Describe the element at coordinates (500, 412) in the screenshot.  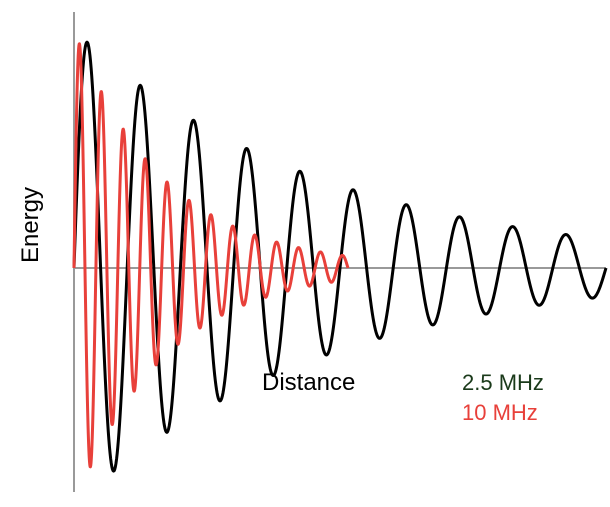
I see `legend-entry-10-mhz: 10 MHz` at that location.